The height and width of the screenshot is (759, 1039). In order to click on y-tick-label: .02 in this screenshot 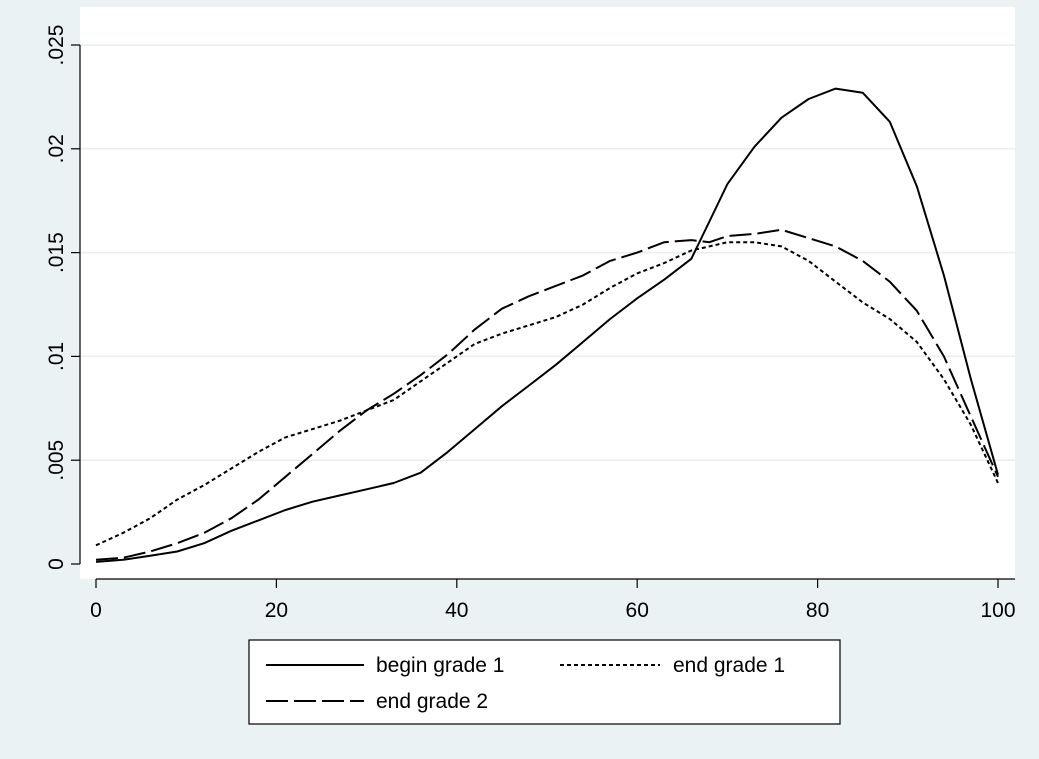, I will do `click(56, 148)`.